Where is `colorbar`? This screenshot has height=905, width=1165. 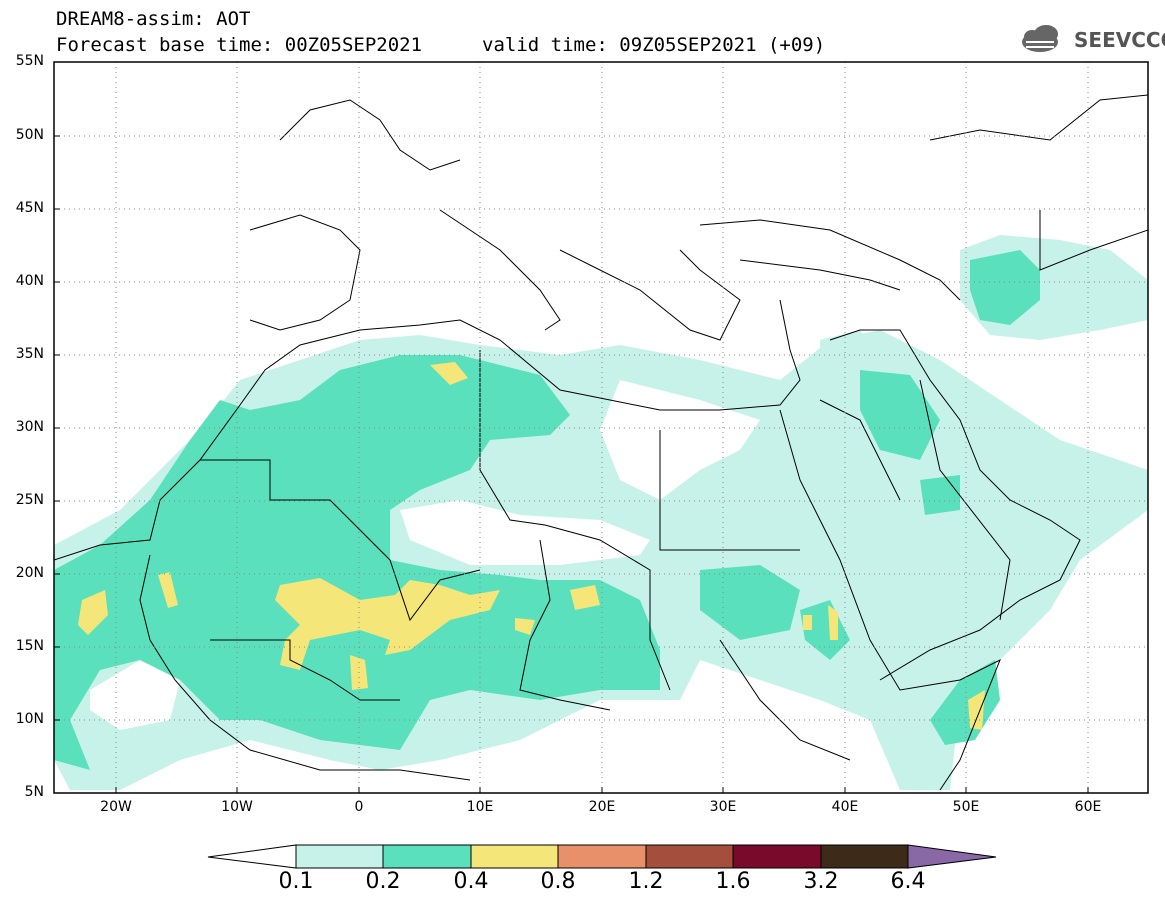
colorbar is located at coordinates (602, 856).